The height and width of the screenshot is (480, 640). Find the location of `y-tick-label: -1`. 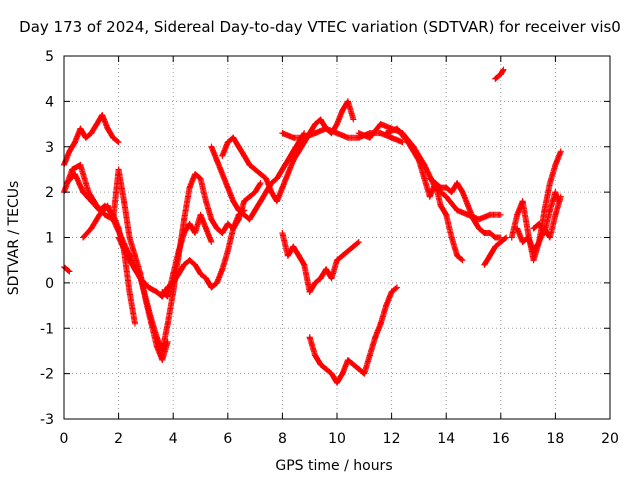

y-tick-label: -1 is located at coordinates (47, 329).